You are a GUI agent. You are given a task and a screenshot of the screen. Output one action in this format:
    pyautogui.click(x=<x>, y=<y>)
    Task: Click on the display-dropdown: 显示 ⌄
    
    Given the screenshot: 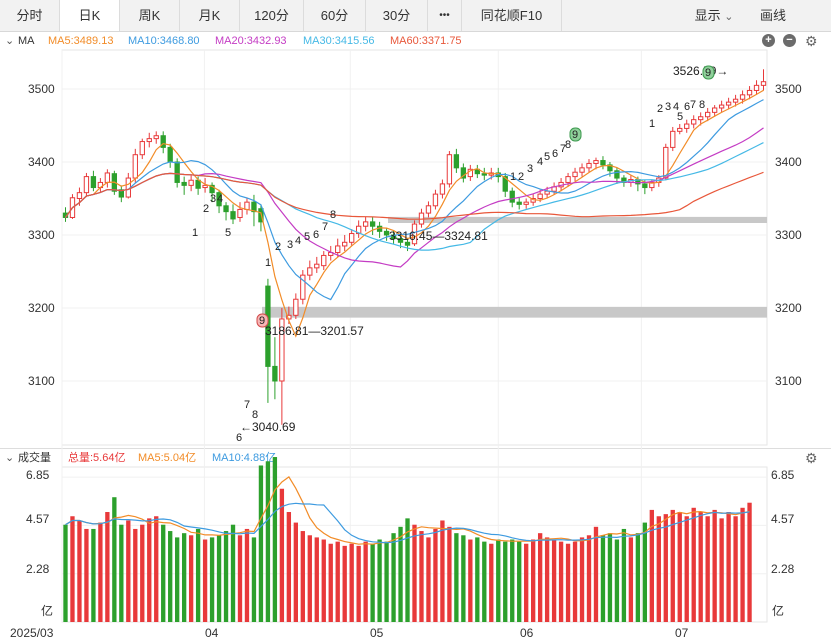 What is the action you would take?
    pyautogui.click(x=714, y=15)
    